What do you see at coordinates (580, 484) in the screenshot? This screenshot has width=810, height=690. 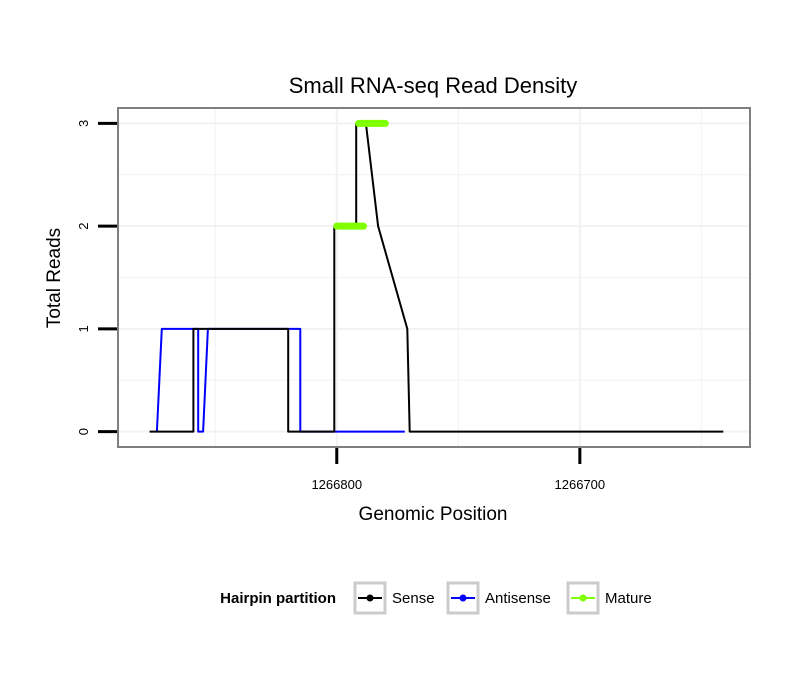 I see `x-tick-label: 1266700` at bounding box center [580, 484].